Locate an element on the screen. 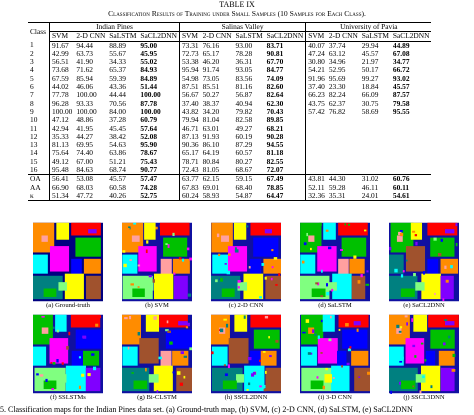  table-cell: 59.39 is located at coordinates (117, 78).